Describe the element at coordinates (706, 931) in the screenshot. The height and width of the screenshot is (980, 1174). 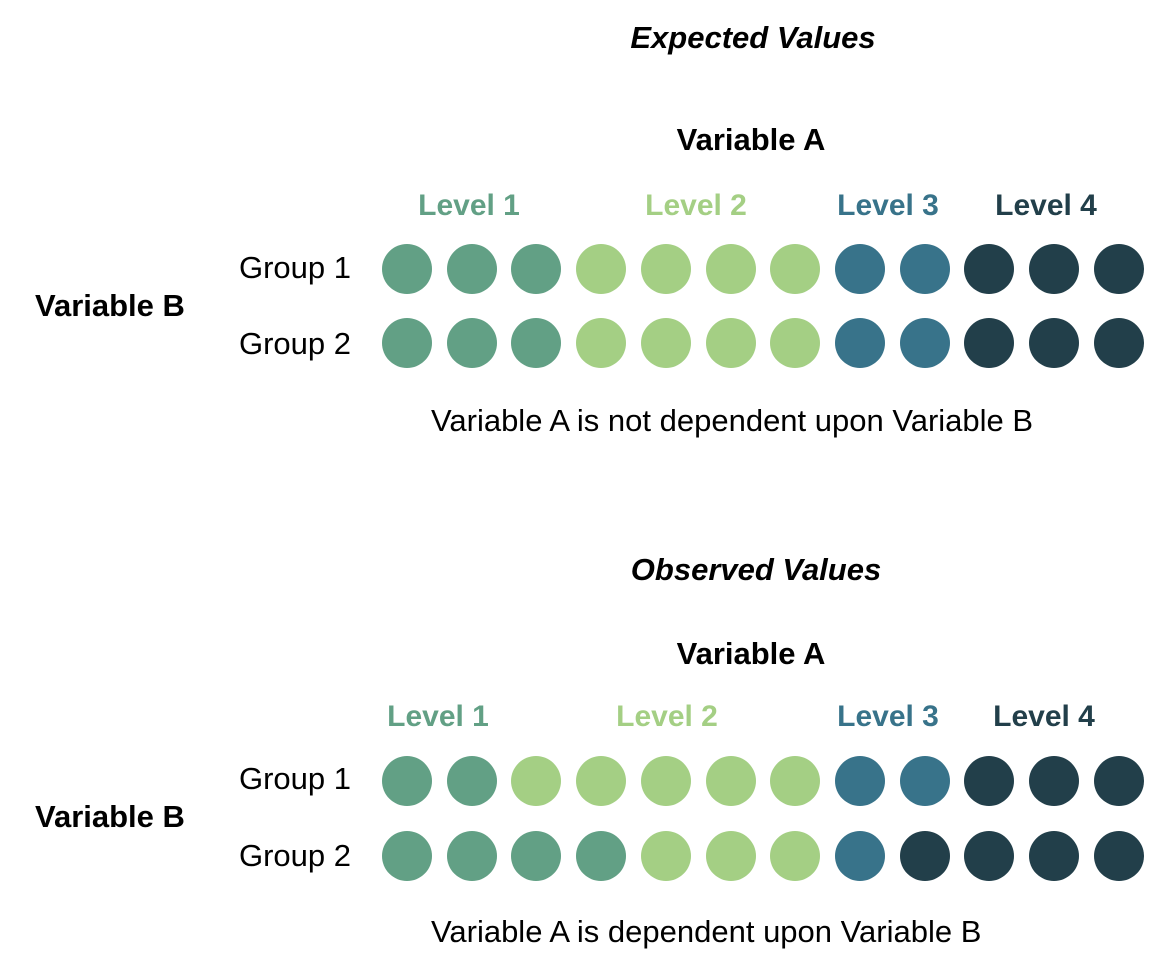
I see `caption: Variable A is dependent upon Variable B` at that location.